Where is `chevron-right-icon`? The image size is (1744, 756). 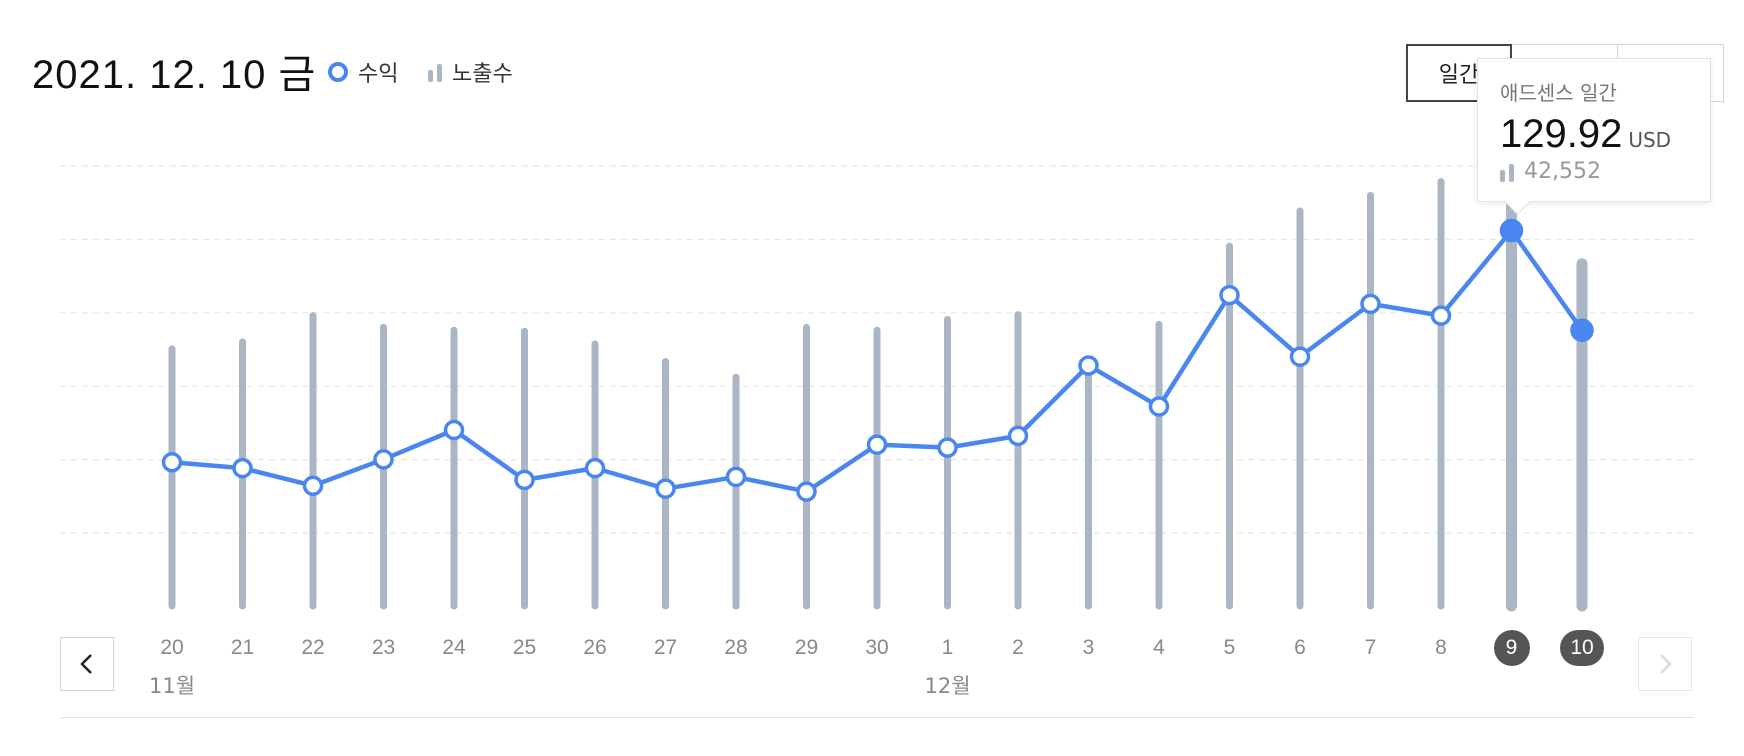 chevron-right-icon is located at coordinates (1666, 664).